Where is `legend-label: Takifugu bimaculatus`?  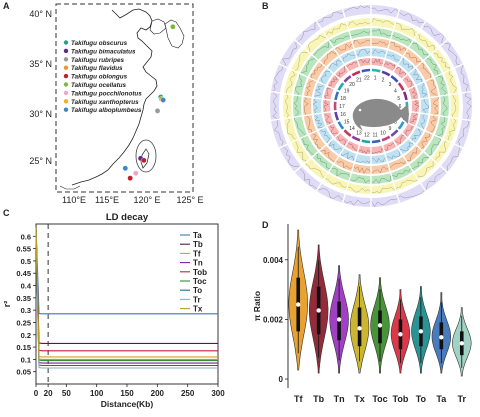 legend-label: Takifugu bimaculatus is located at coordinates (103, 51).